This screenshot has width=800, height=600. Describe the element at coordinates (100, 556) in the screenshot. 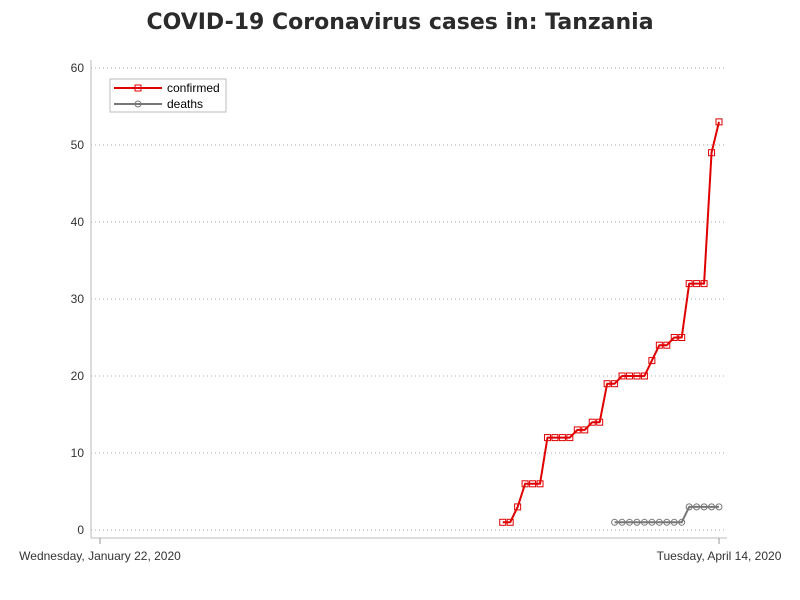

I see `x-tick-label-start: Wednesday, January 22, 2020` at that location.